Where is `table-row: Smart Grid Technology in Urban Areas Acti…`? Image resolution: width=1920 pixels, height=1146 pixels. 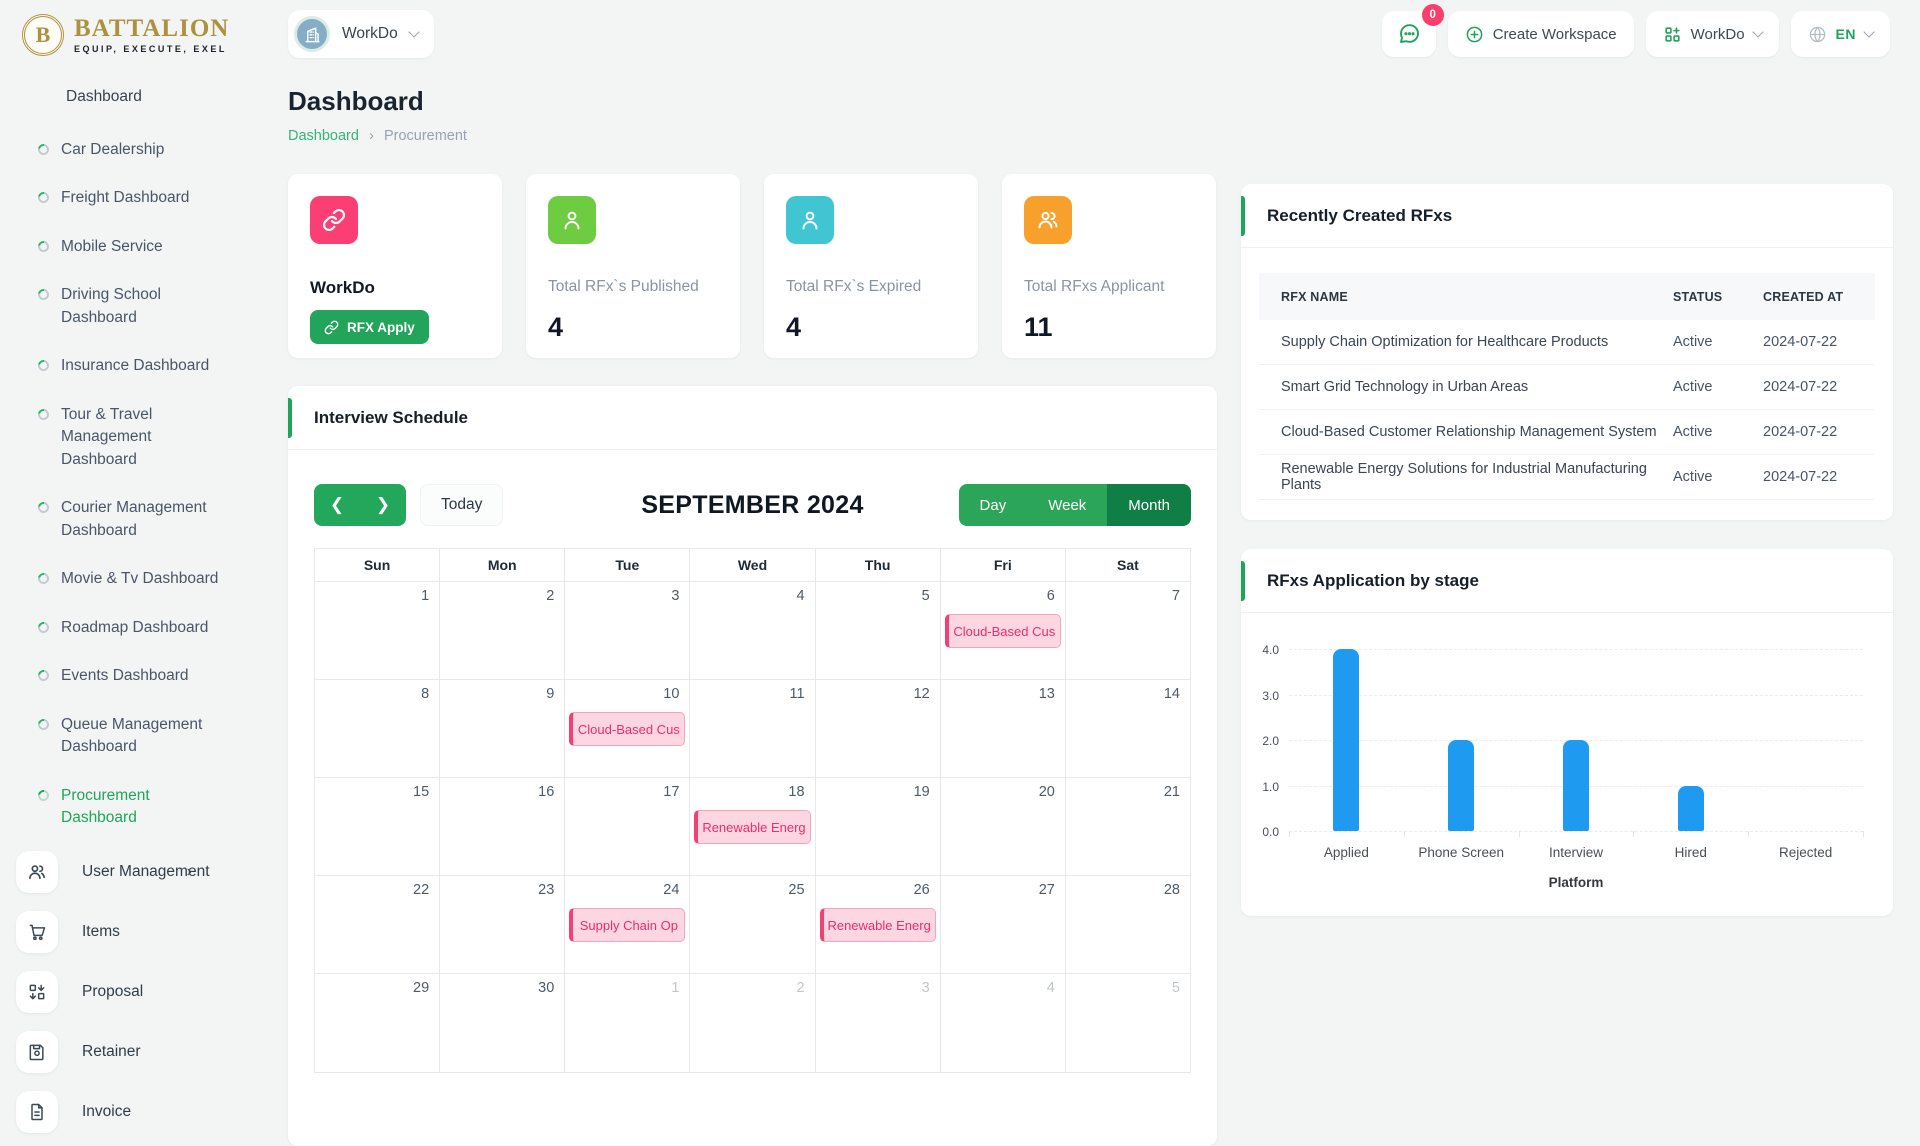 table-row: Smart Grid Technology in Urban Areas Acti… is located at coordinates (1567, 387).